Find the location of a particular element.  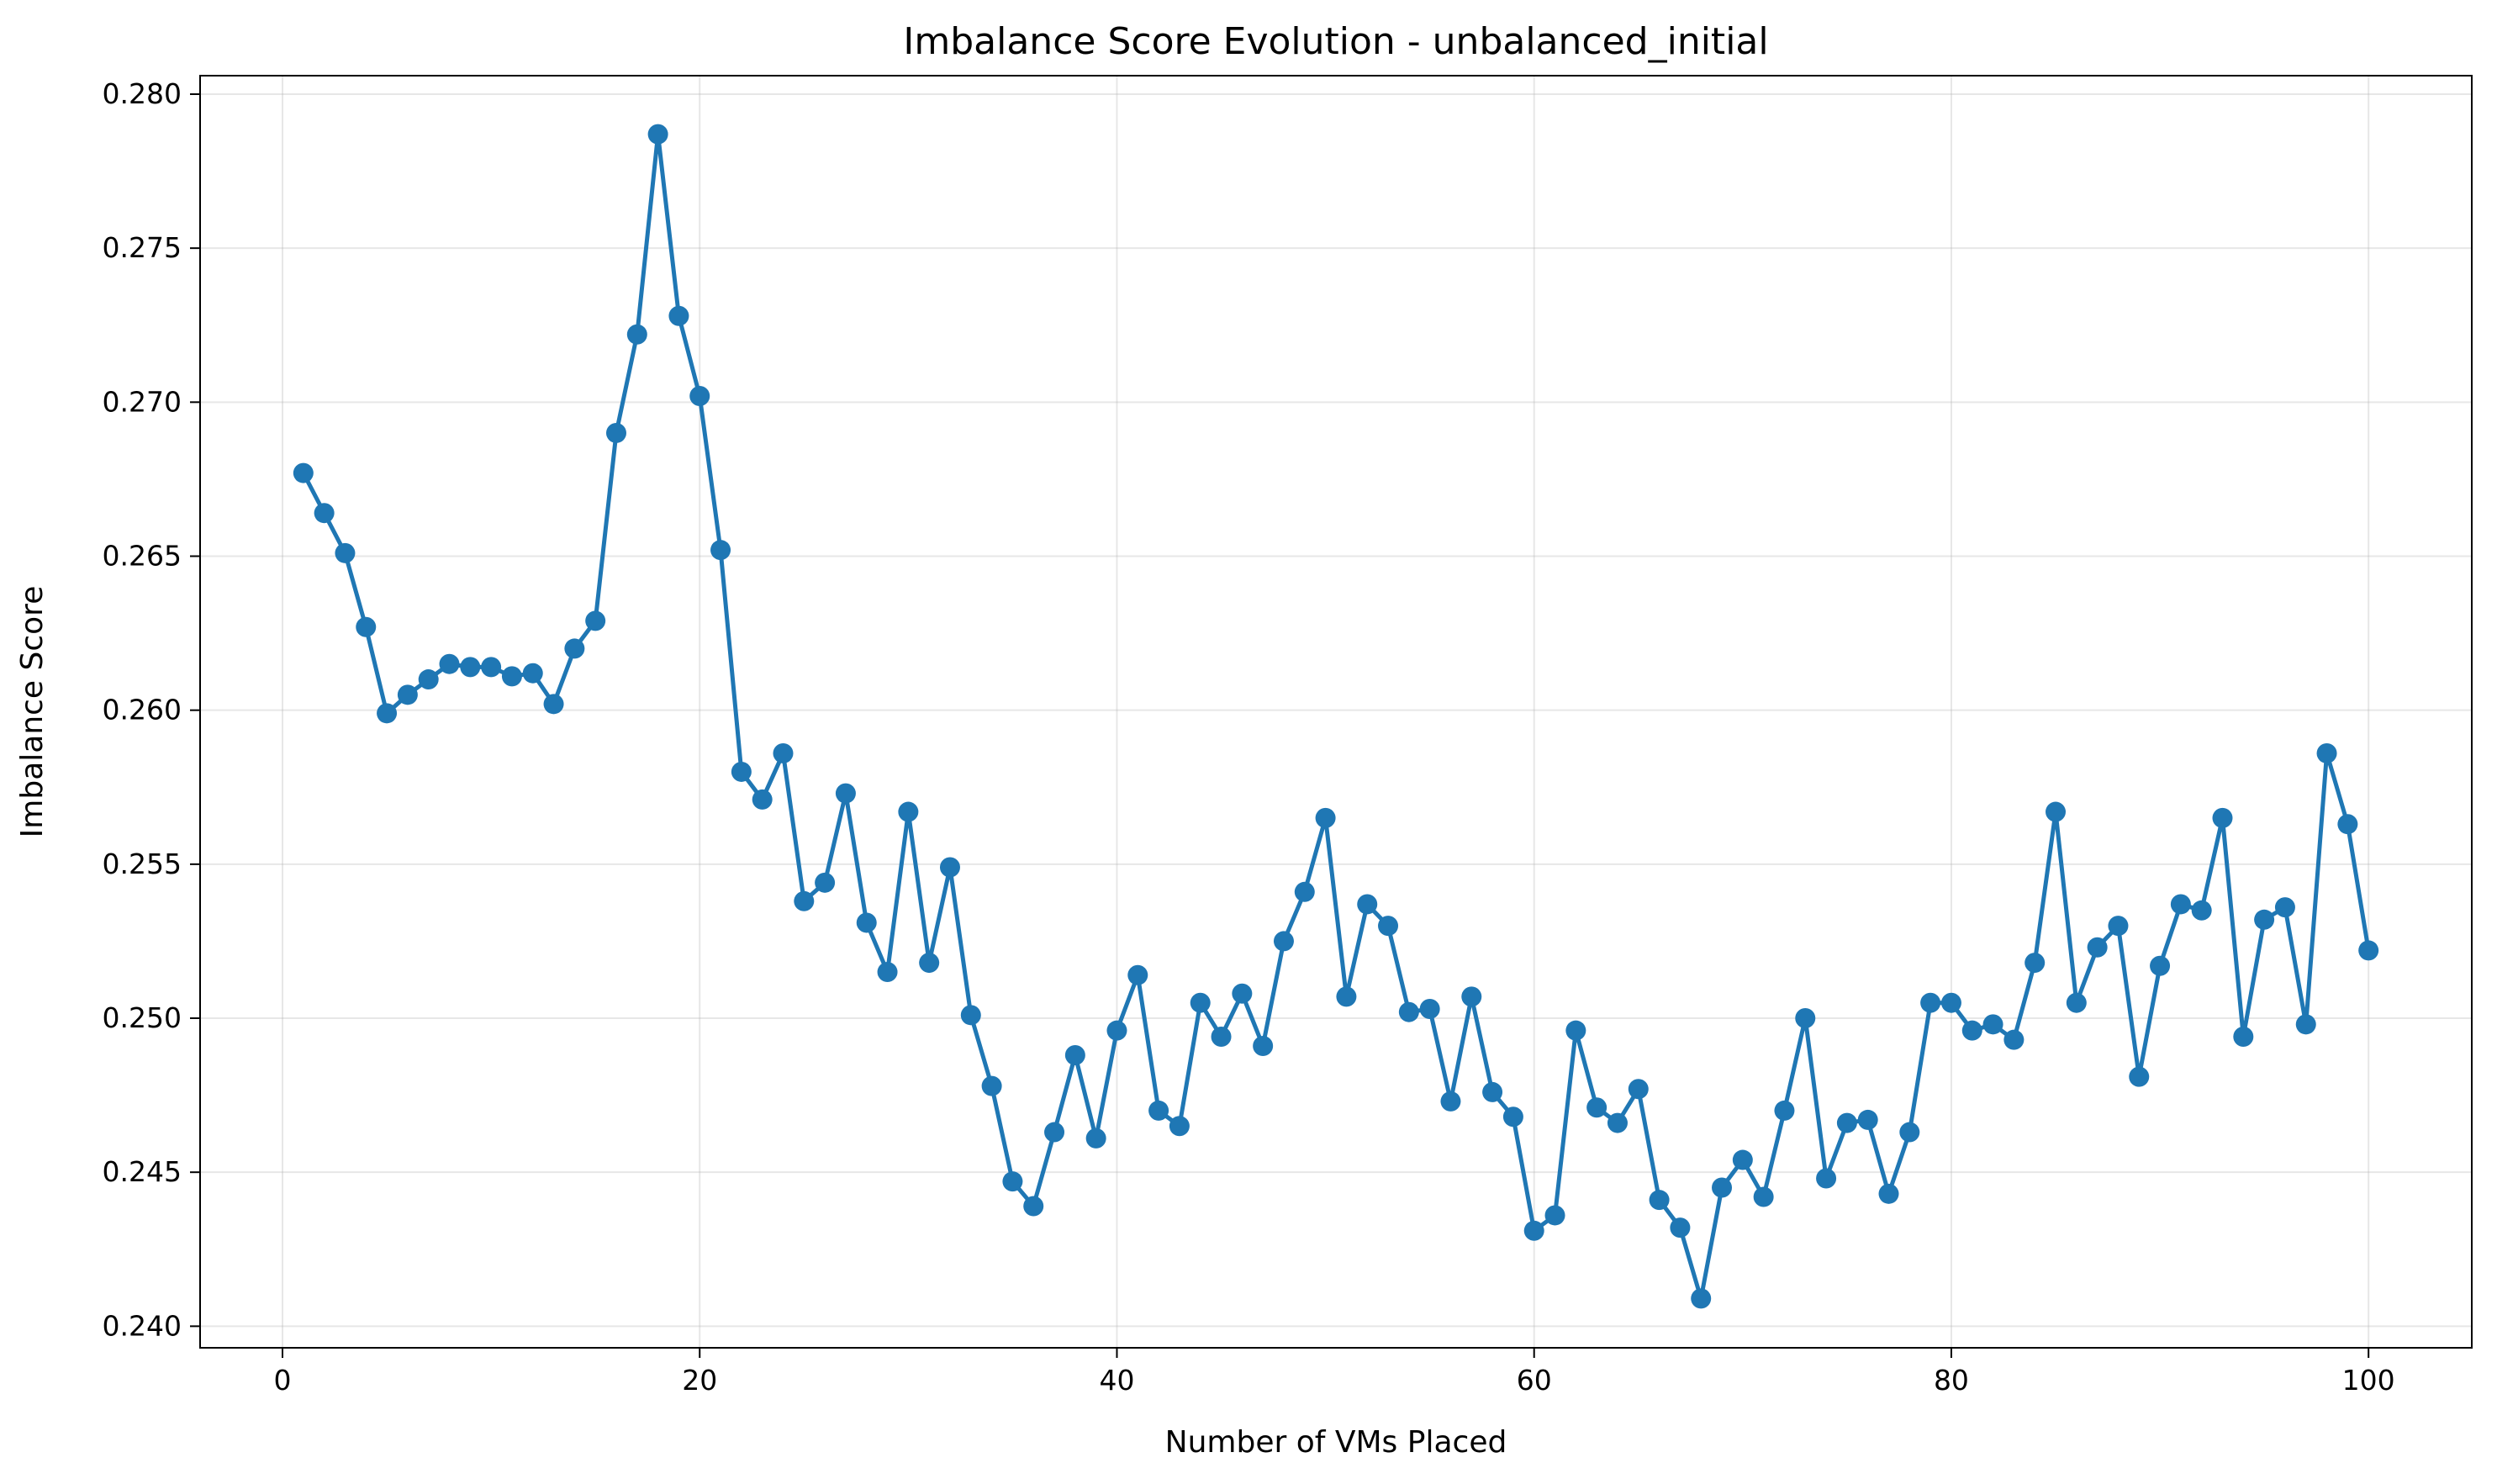

y-tick-label: 0.260 is located at coordinates (142, 710).